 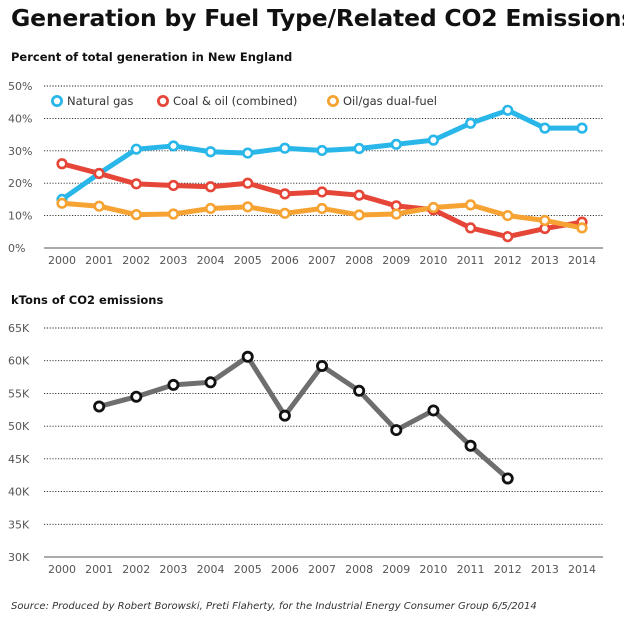 What do you see at coordinates (19, 492) in the screenshot?
I see `y-tick-label: 40K` at bounding box center [19, 492].